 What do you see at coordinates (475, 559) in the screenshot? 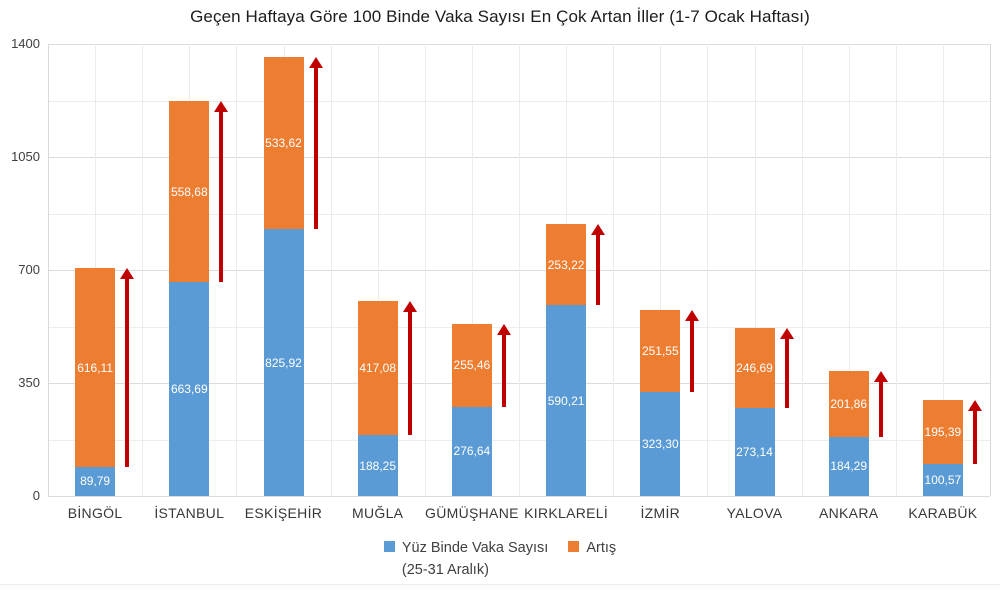
I see `legend-label-vaka: Yüz Binde Vaka Sayısı (25-31 Aralık)` at bounding box center [475, 559].